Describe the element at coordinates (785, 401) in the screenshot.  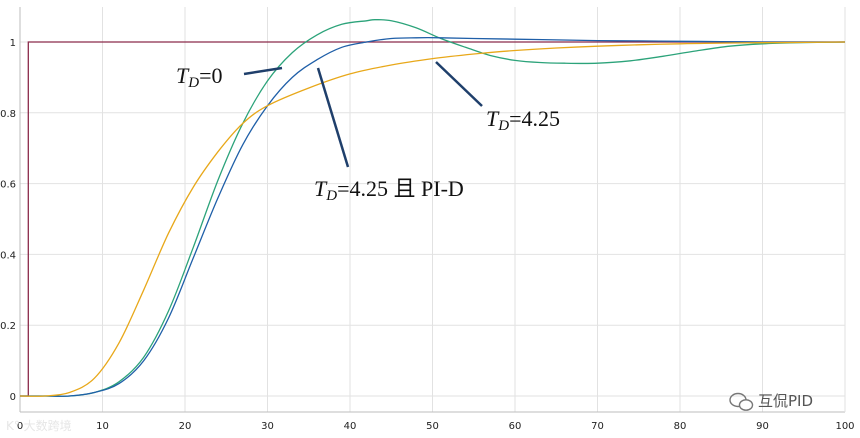
I see `watermark-logo-text: 互侃PID` at that location.